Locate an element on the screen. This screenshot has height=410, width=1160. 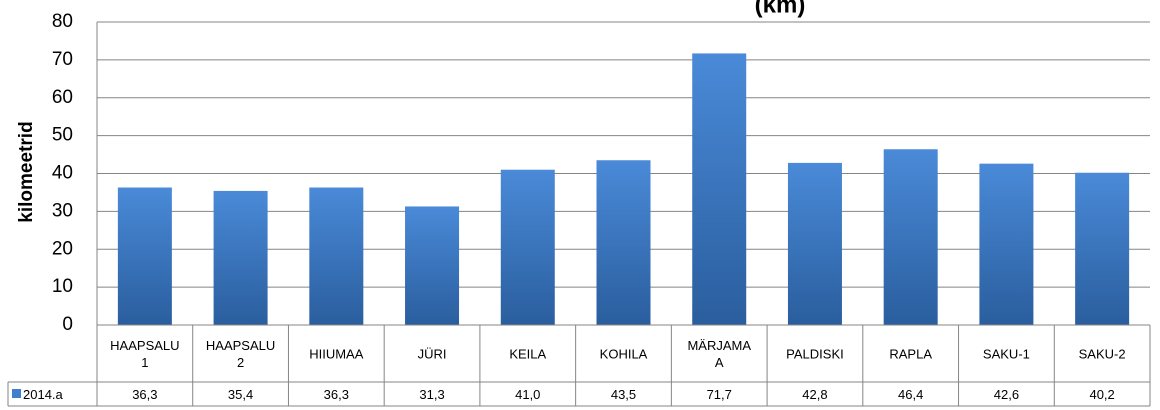
data-value-label: 71,7 is located at coordinates (719, 394).